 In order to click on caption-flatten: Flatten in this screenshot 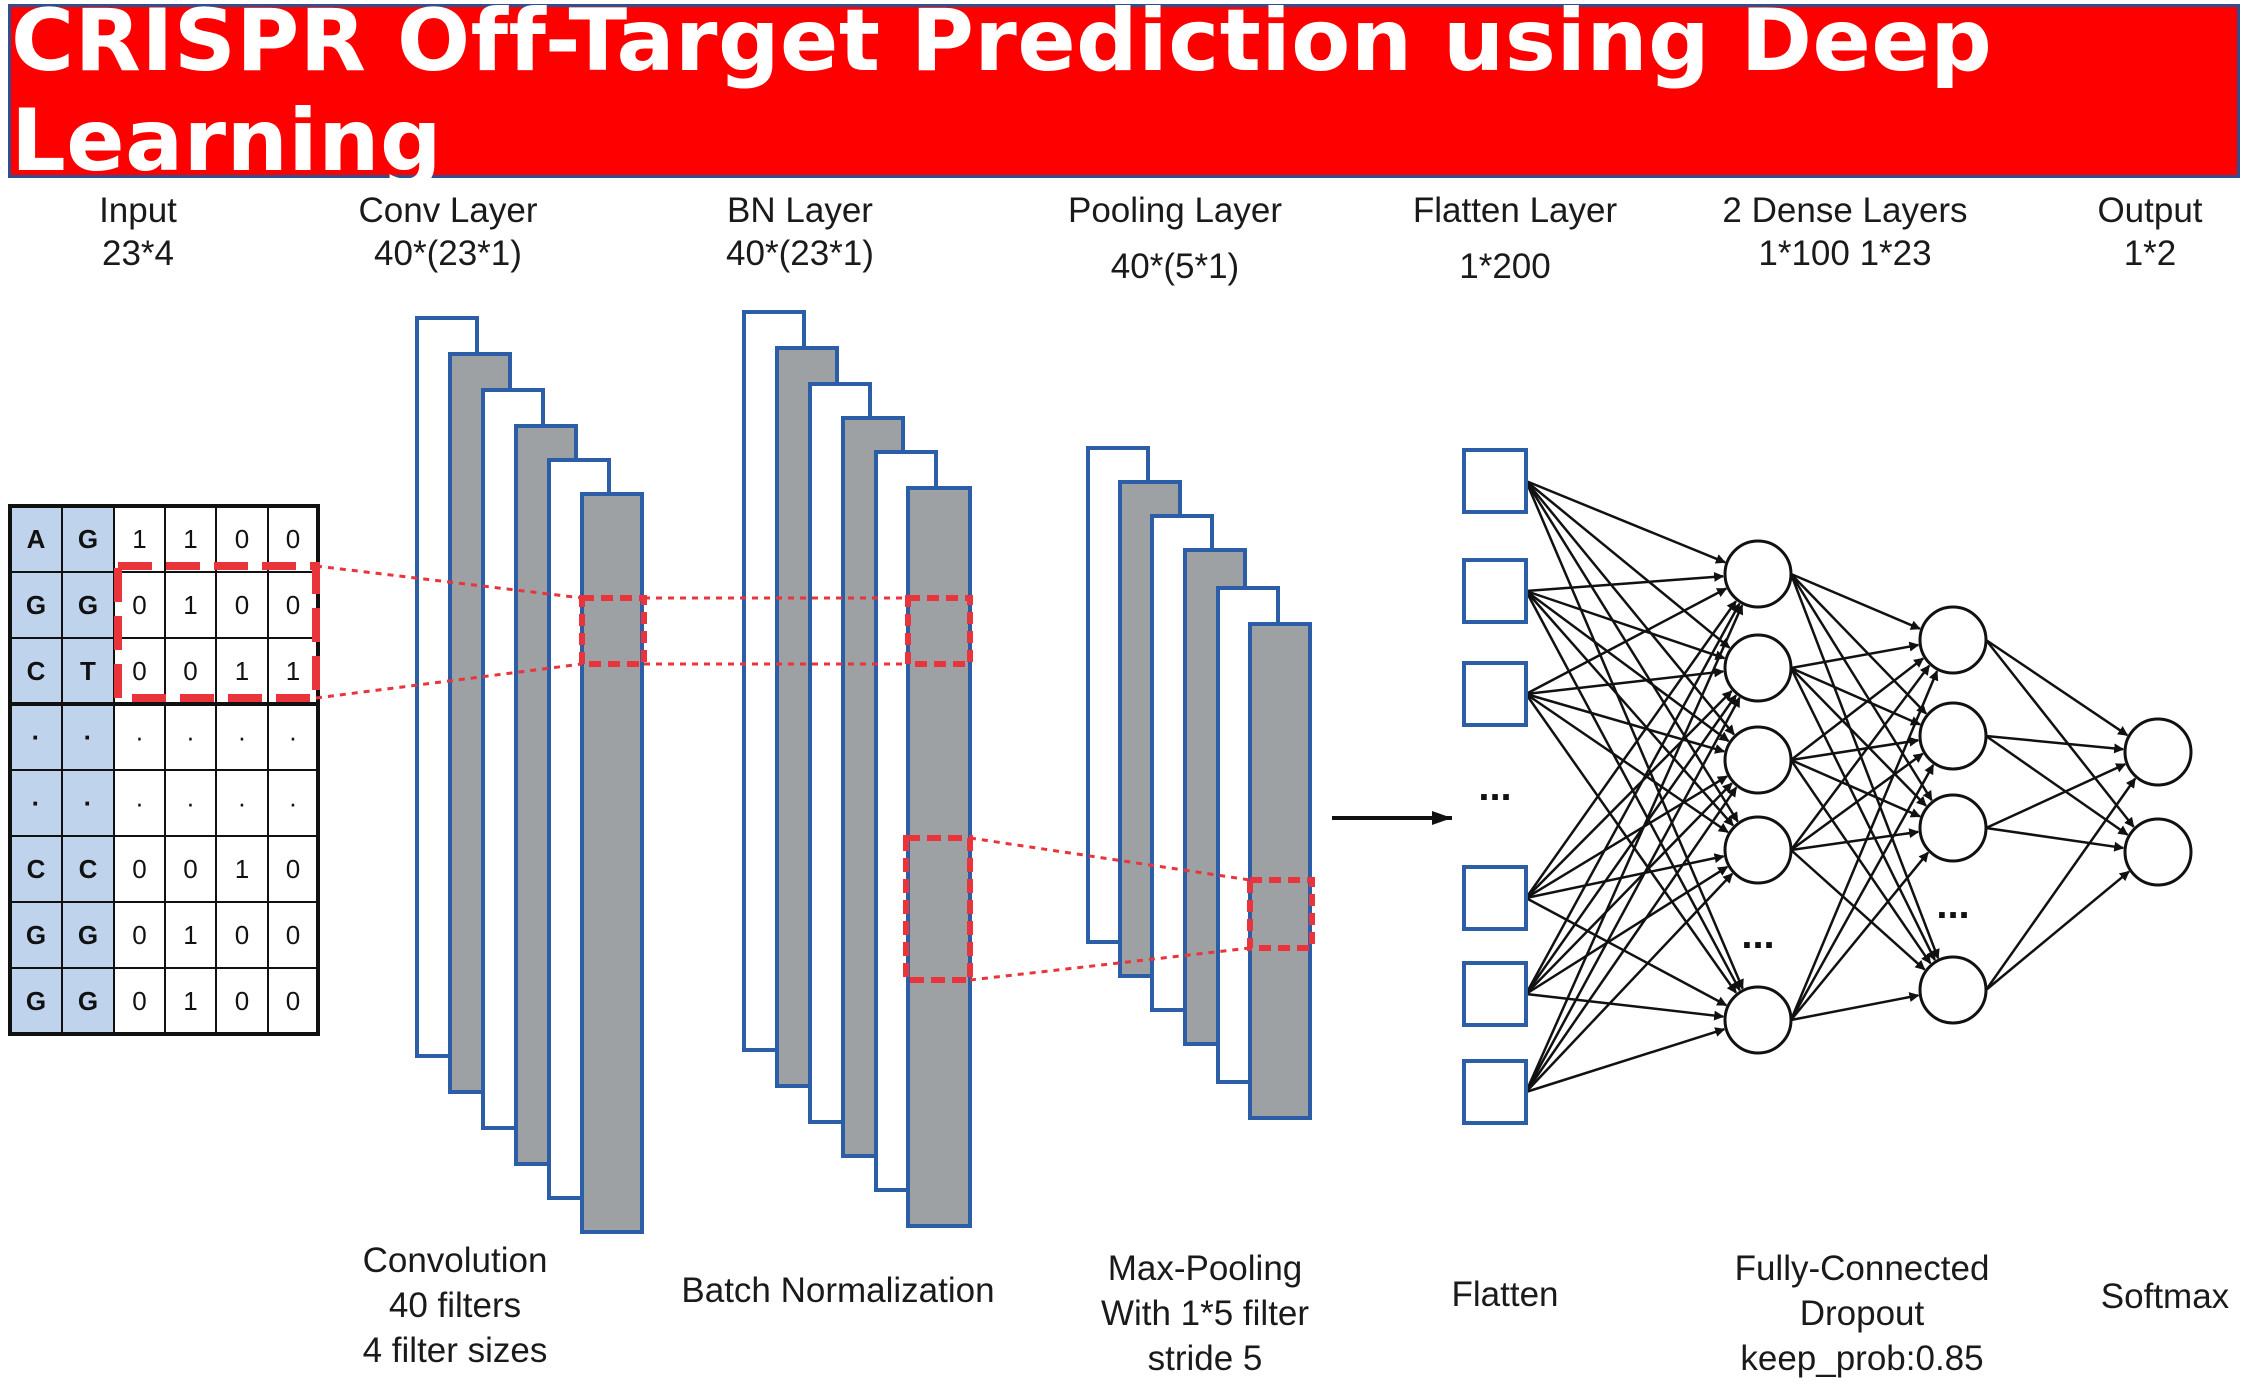, I will do `click(1505, 1294)`.